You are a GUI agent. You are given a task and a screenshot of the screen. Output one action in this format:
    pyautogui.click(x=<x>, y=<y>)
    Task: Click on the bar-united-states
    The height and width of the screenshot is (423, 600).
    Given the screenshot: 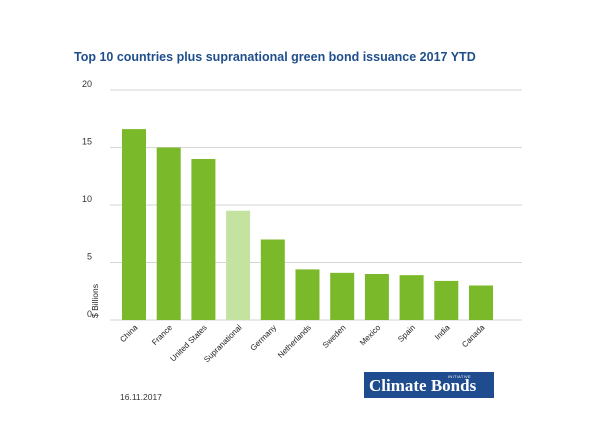 What is the action you would take?
    pyautogui.click(x=203, y=239)
    